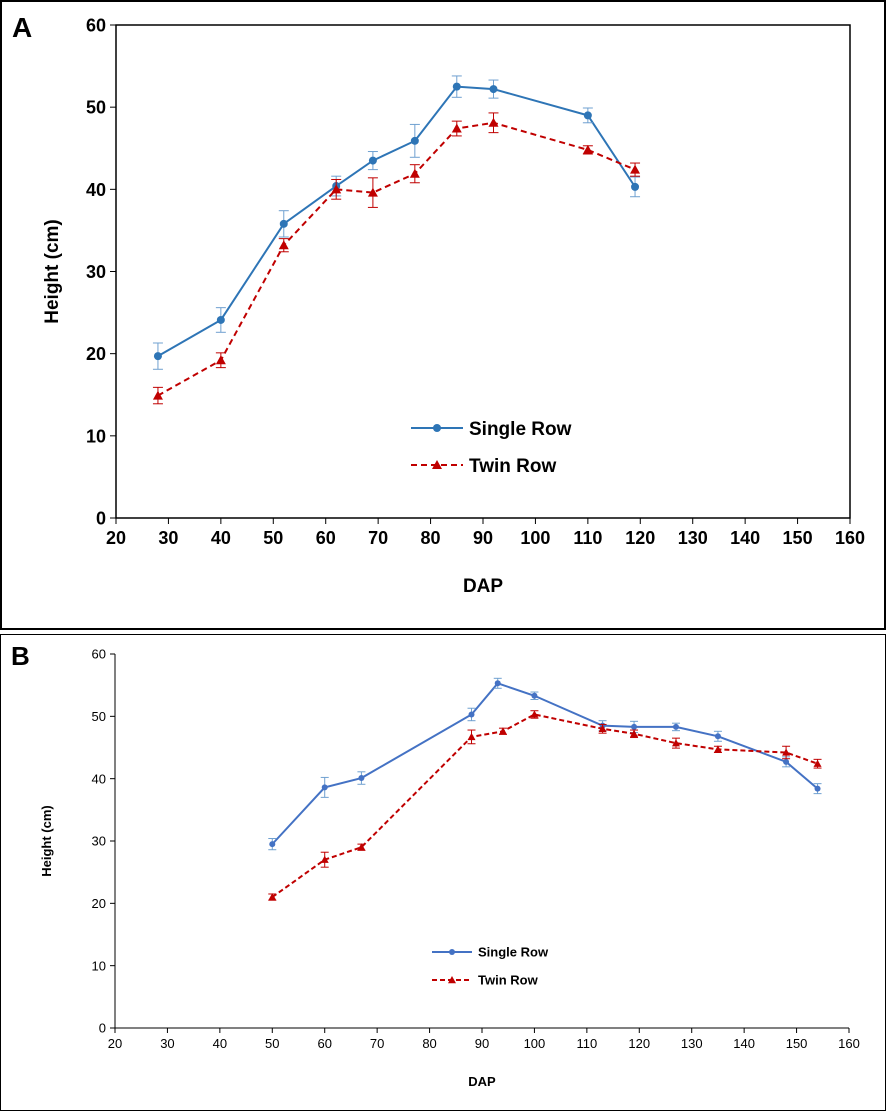 The image size is (886, 1111). Describe the element at coordinates (535, 538) in the screenshot. I see `x-tick-label: 100` at that location.